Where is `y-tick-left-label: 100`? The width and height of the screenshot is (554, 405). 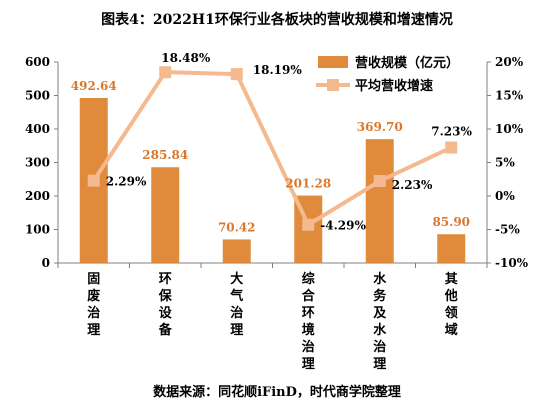
y-tick-left-label: 100 is located at coordinates (37, 230).